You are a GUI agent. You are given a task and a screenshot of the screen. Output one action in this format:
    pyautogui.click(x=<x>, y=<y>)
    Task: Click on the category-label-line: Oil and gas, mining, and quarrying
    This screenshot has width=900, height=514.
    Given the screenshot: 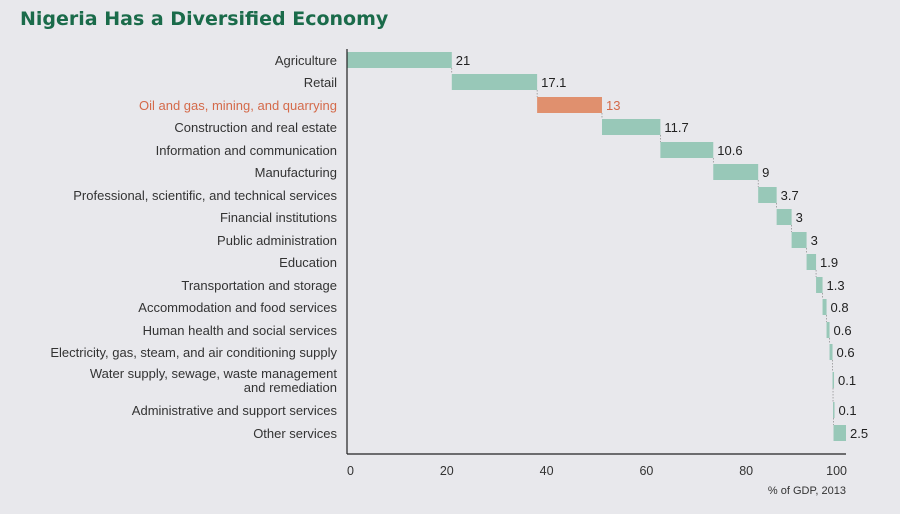 What is the action you would take?
    pyautogui.click(x=238, y=105)
    